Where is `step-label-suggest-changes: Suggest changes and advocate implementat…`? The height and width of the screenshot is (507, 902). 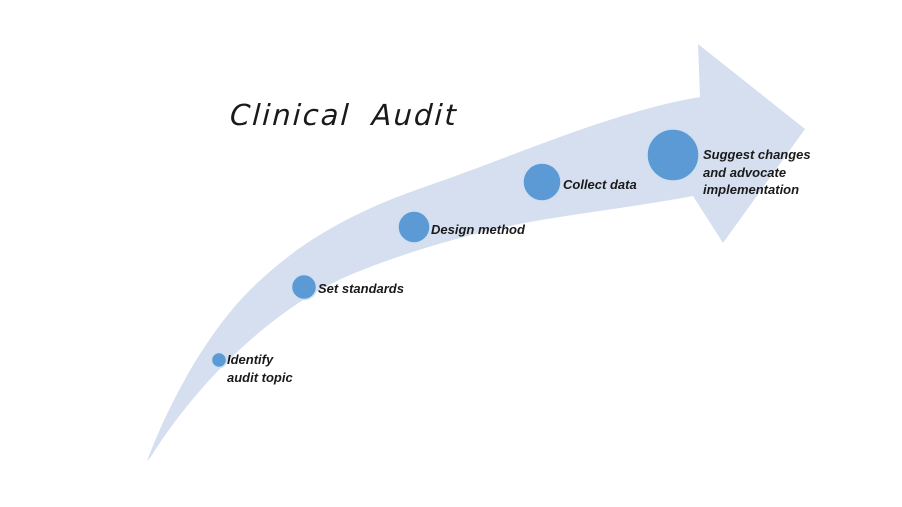
step-label-suggest-changes: Suggest changes and advocate implementat… is located at coordinates (757, 172).